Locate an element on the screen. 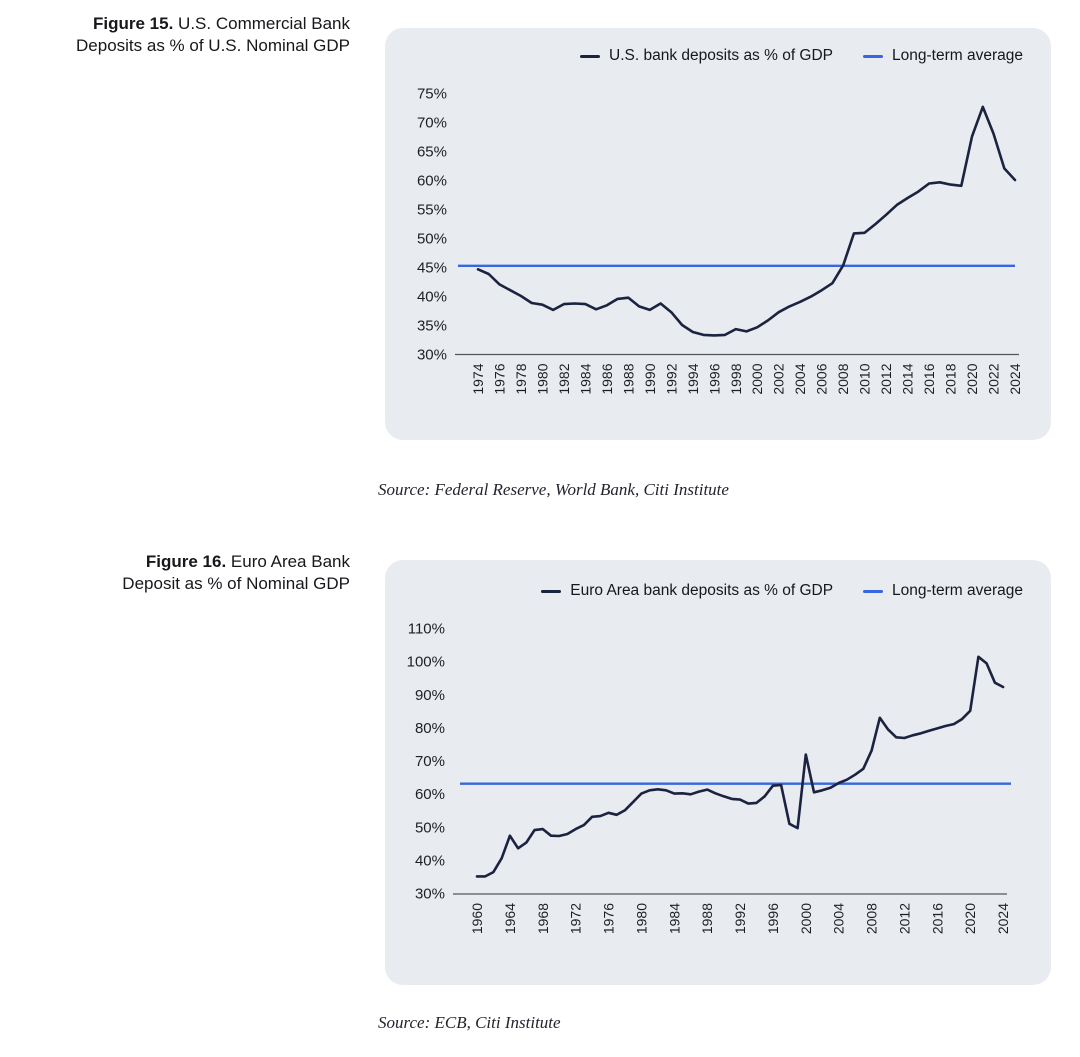 The width and height of the screenshot is (1080, 1057). legend-label: U.S. bank deposits as % of GDP is located at coordinates (721, 55).